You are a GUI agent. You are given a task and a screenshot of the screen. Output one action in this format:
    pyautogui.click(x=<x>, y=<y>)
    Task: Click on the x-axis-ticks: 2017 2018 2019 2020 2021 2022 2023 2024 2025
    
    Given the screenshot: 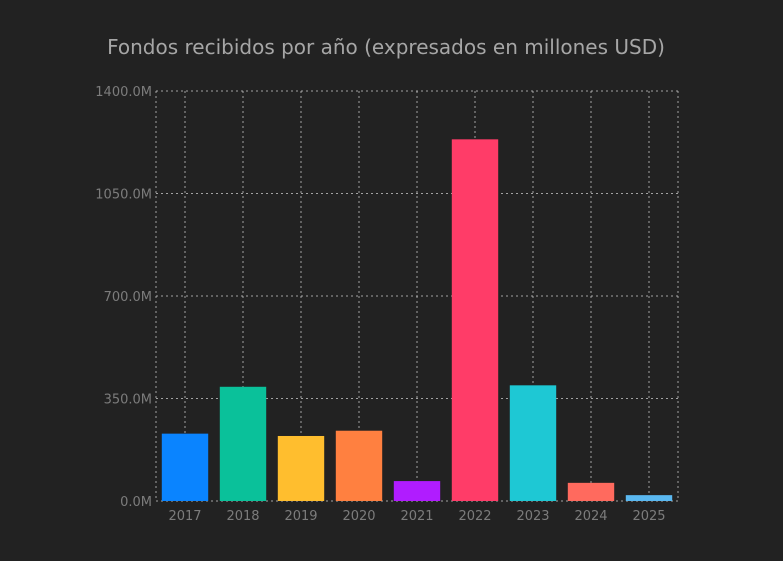 What is the action you would take?
    pyautogui.click(x=416, y=516)
    